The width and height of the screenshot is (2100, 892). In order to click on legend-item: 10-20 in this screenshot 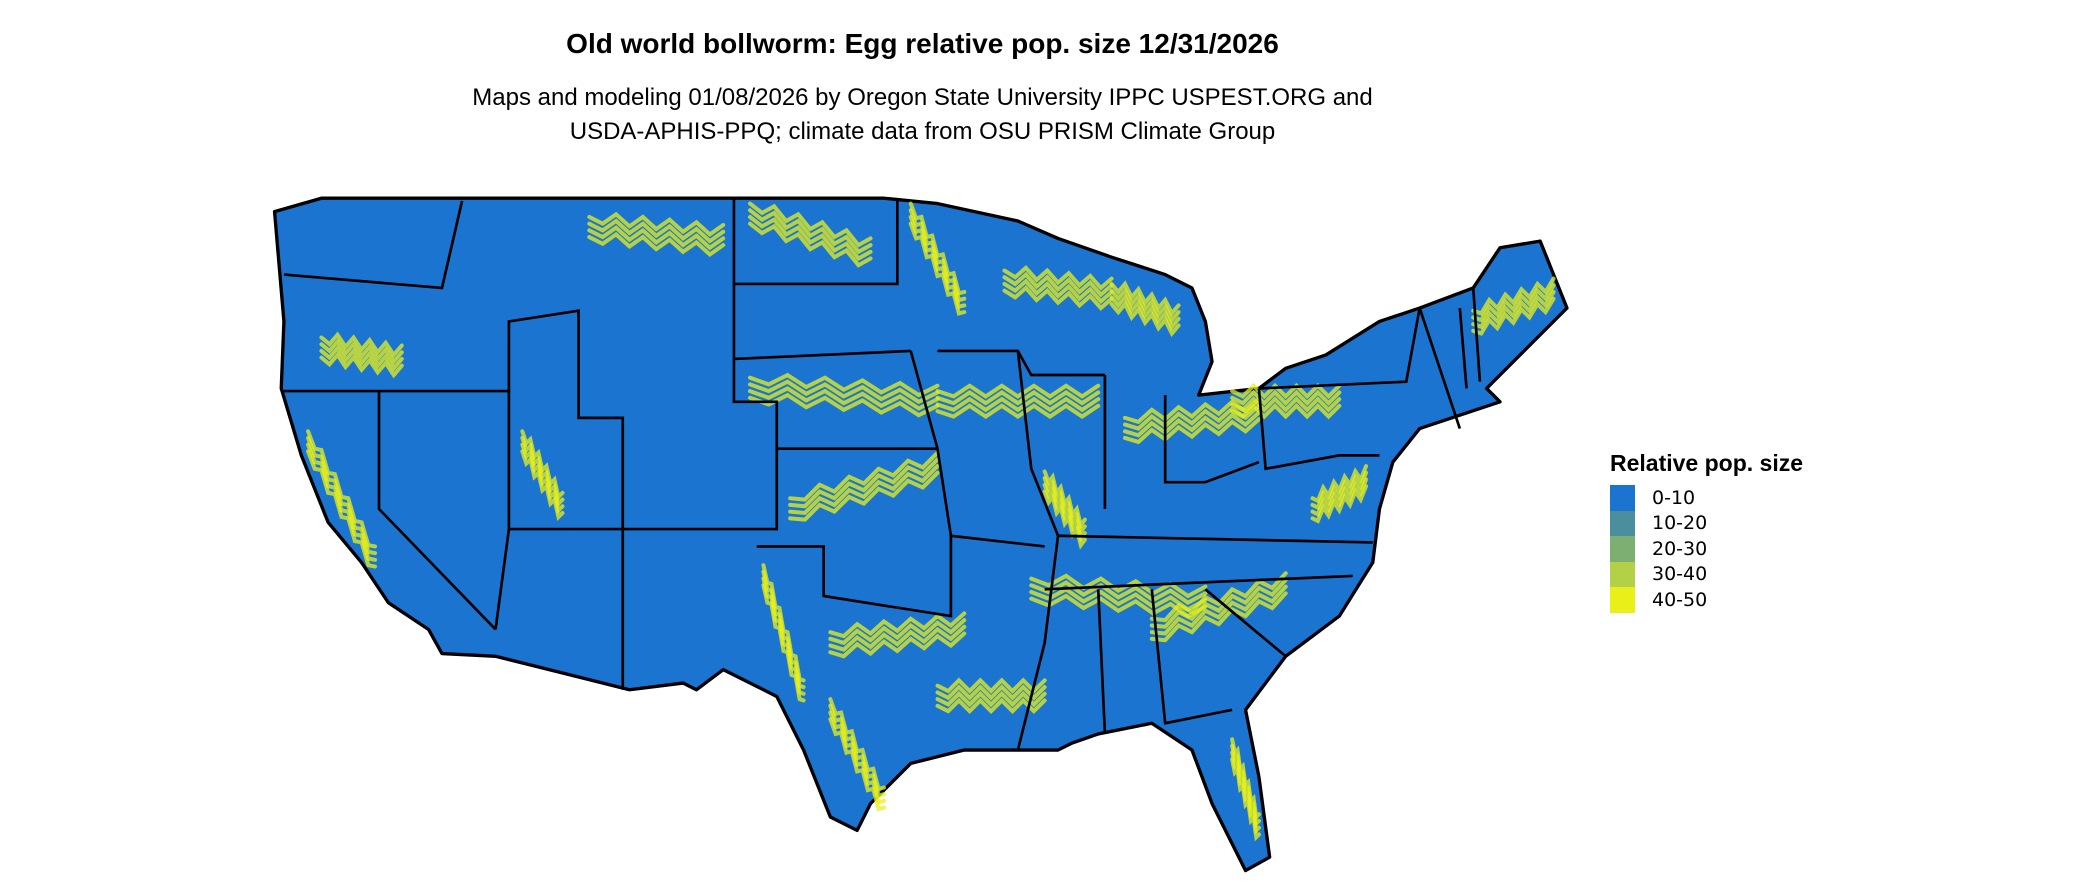, I will do `click(1706, 523)`.